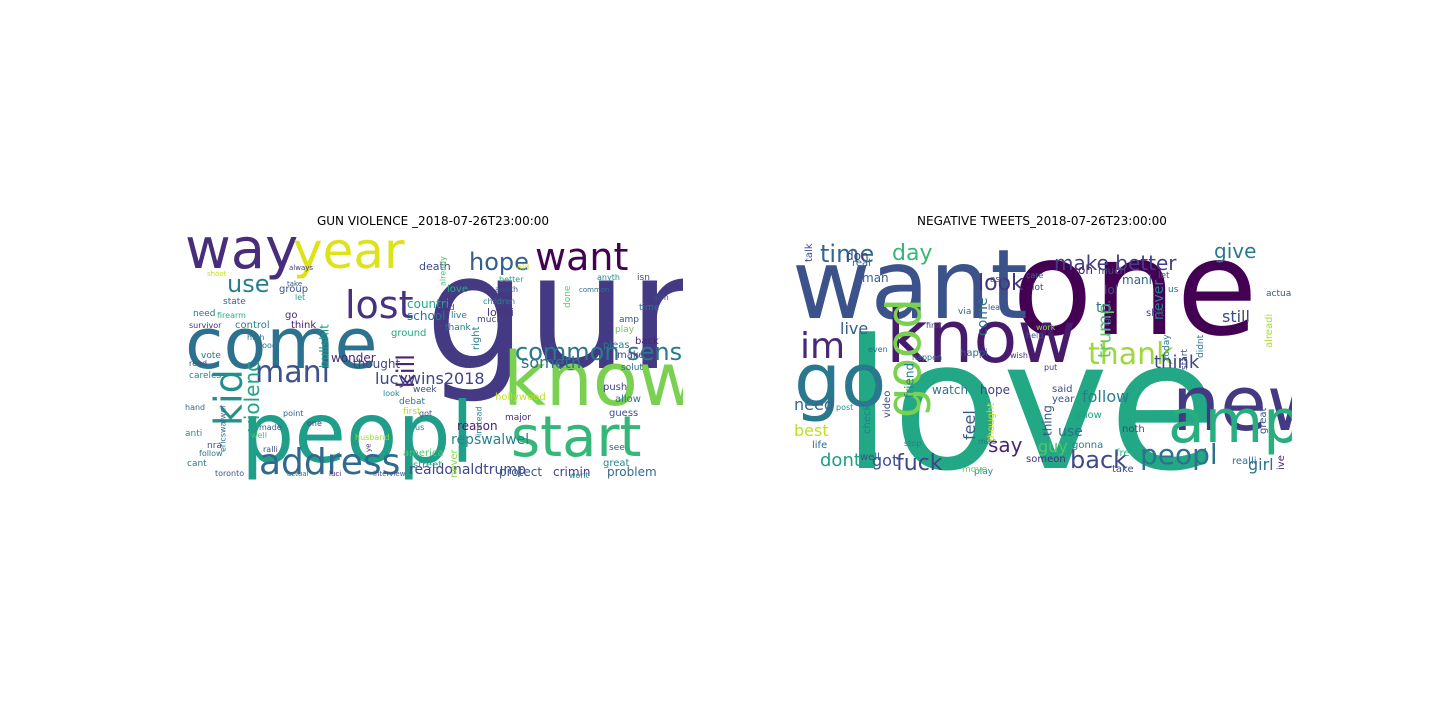 The image size is (1440, 720). I want to click on cloud-word: care, so click(1034, 275).